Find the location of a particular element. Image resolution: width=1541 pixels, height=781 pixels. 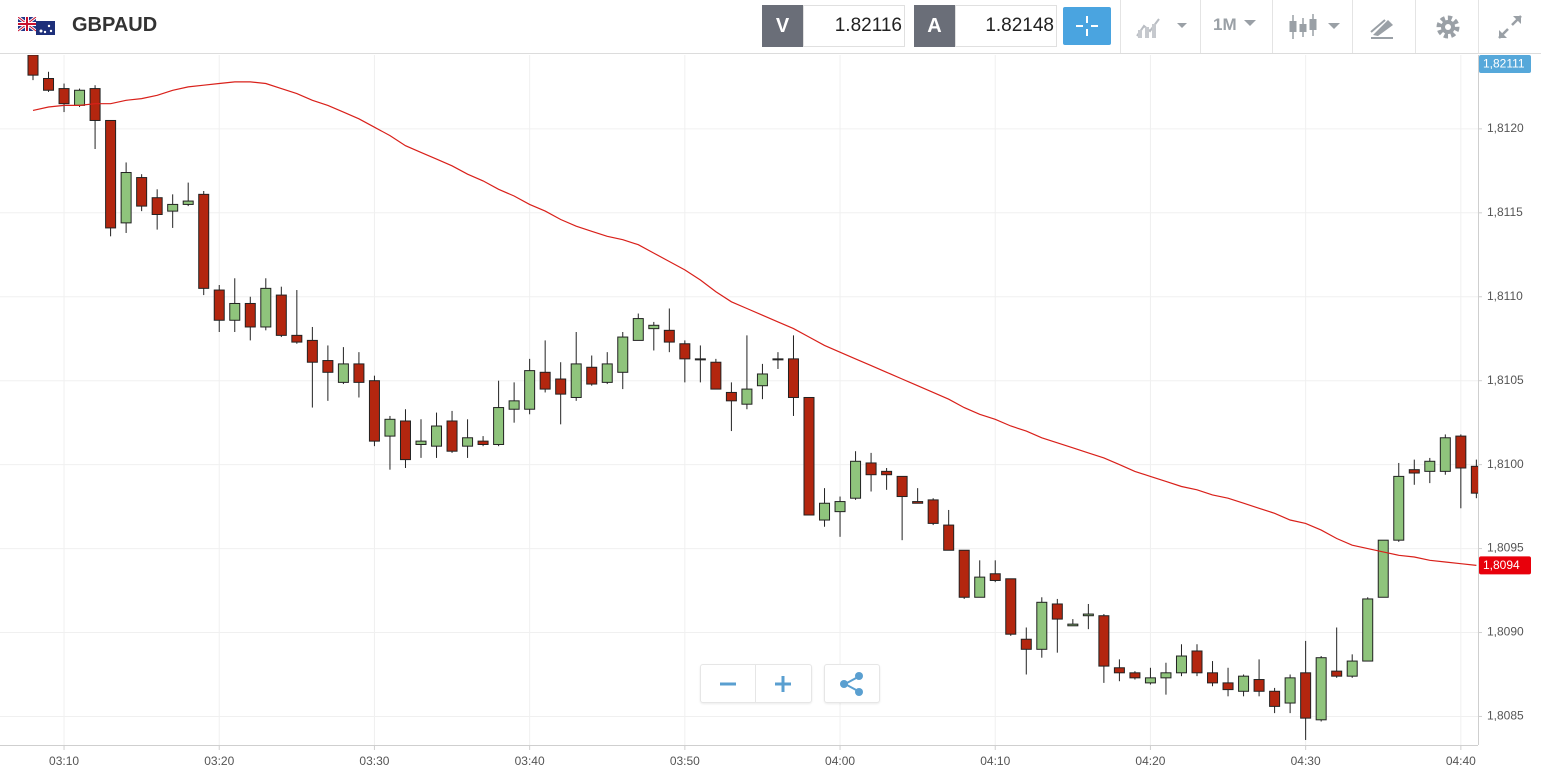

fullscreen-button is located at coordinates (1510, 27).